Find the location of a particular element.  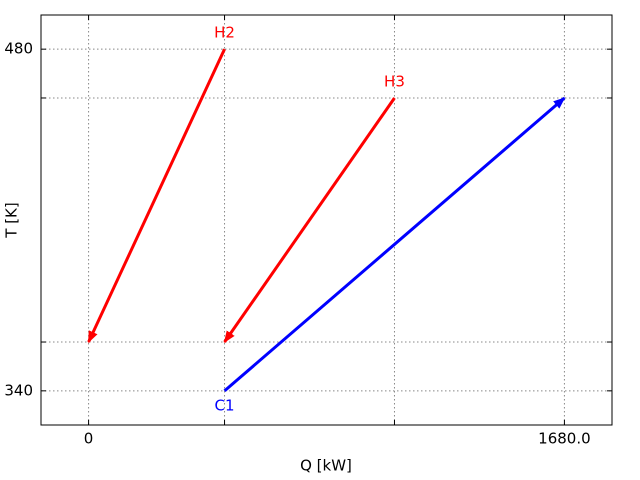

y-axis-label: T [K] is located at coordinates (12, 220).